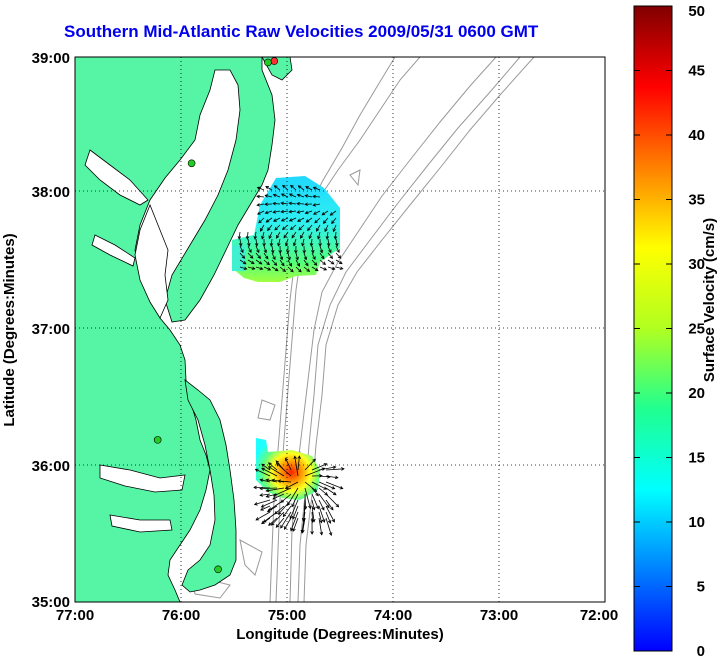  I want to click on y-tick-label: 37:00, so click(51, 329).